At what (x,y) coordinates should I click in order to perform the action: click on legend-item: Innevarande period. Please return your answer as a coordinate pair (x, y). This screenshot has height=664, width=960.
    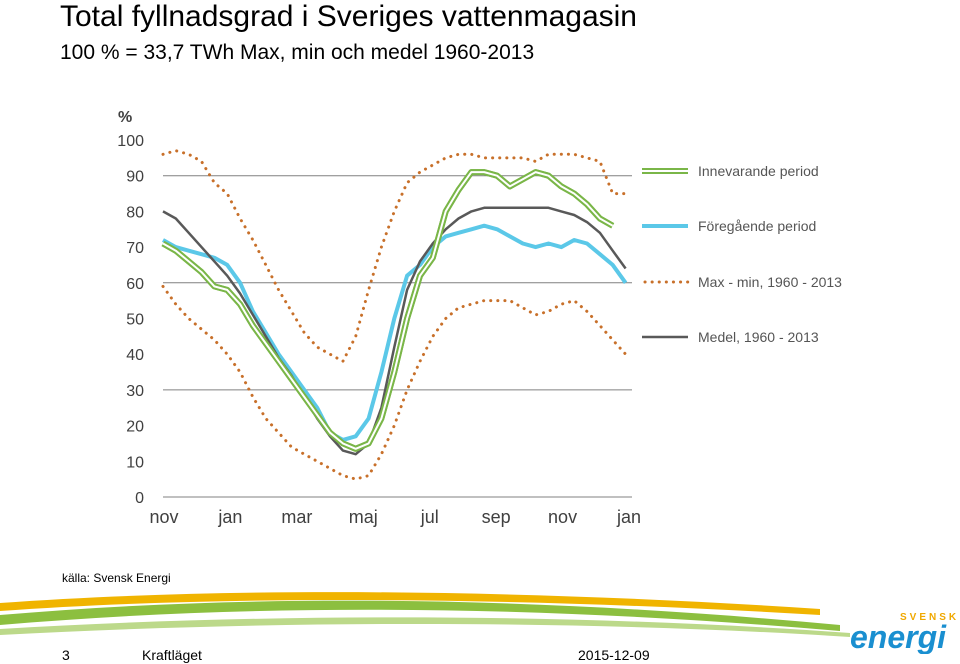
    Looking at the image, I should click on (730, 171).